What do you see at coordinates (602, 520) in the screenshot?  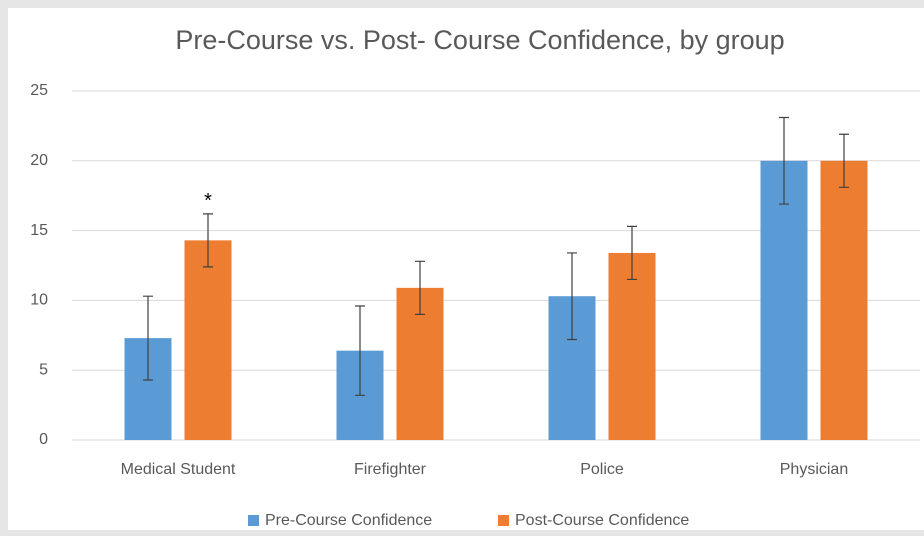 I see `legend-label: Post-Course Confidence` at bounding box center [602, 520].